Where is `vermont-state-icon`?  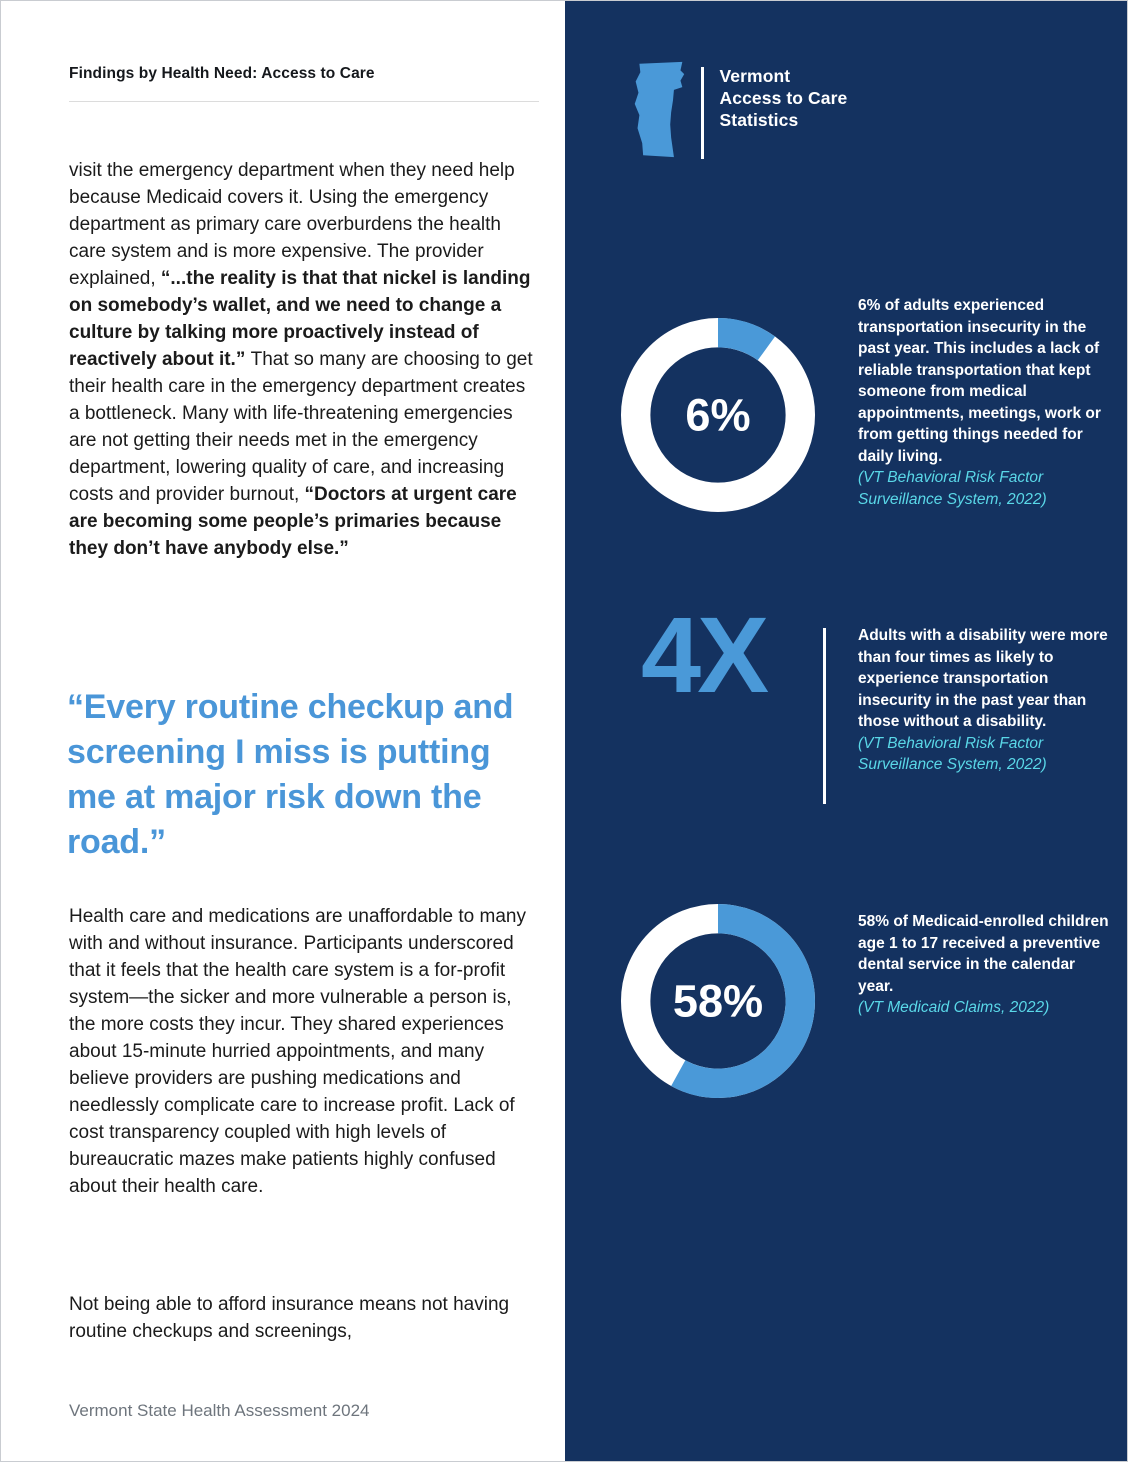 vermont-state-icon is located at coordinates (659, 109).